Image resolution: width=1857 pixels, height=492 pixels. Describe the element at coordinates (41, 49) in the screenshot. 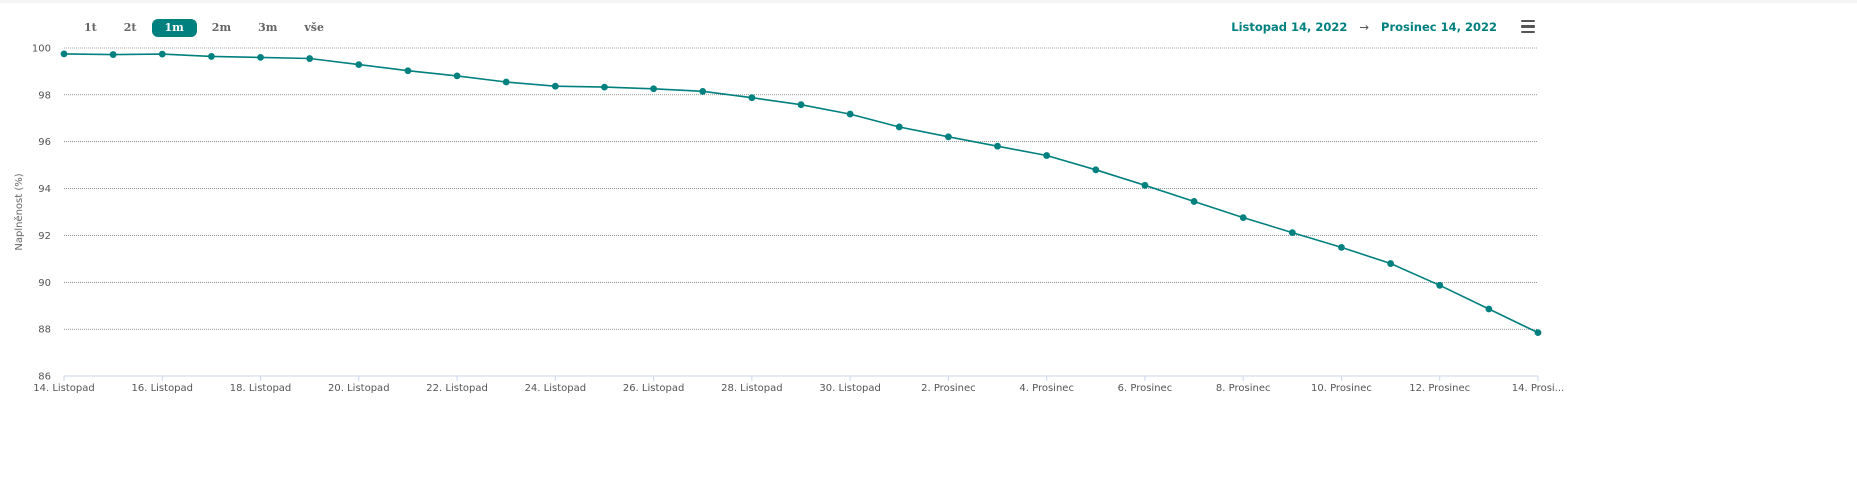

I see `y-tick-label: 100` at that location.